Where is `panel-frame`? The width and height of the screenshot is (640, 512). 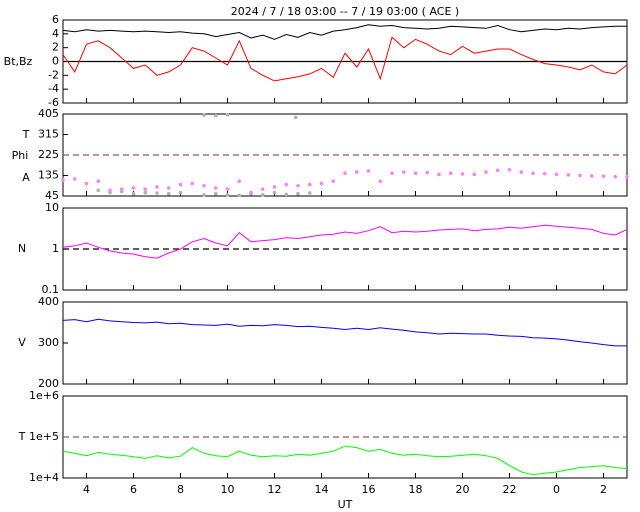 panel-frame is located at coordinates (345, 343).